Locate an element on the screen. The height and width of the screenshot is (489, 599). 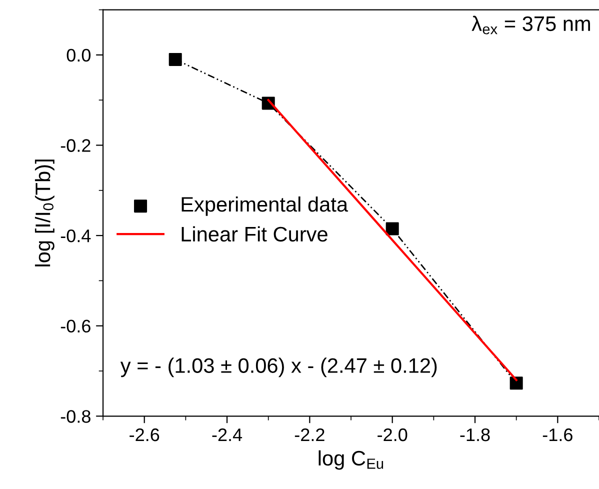
x-axis-title: log C$_{Eu}$ is located at coordinates (351, 460).